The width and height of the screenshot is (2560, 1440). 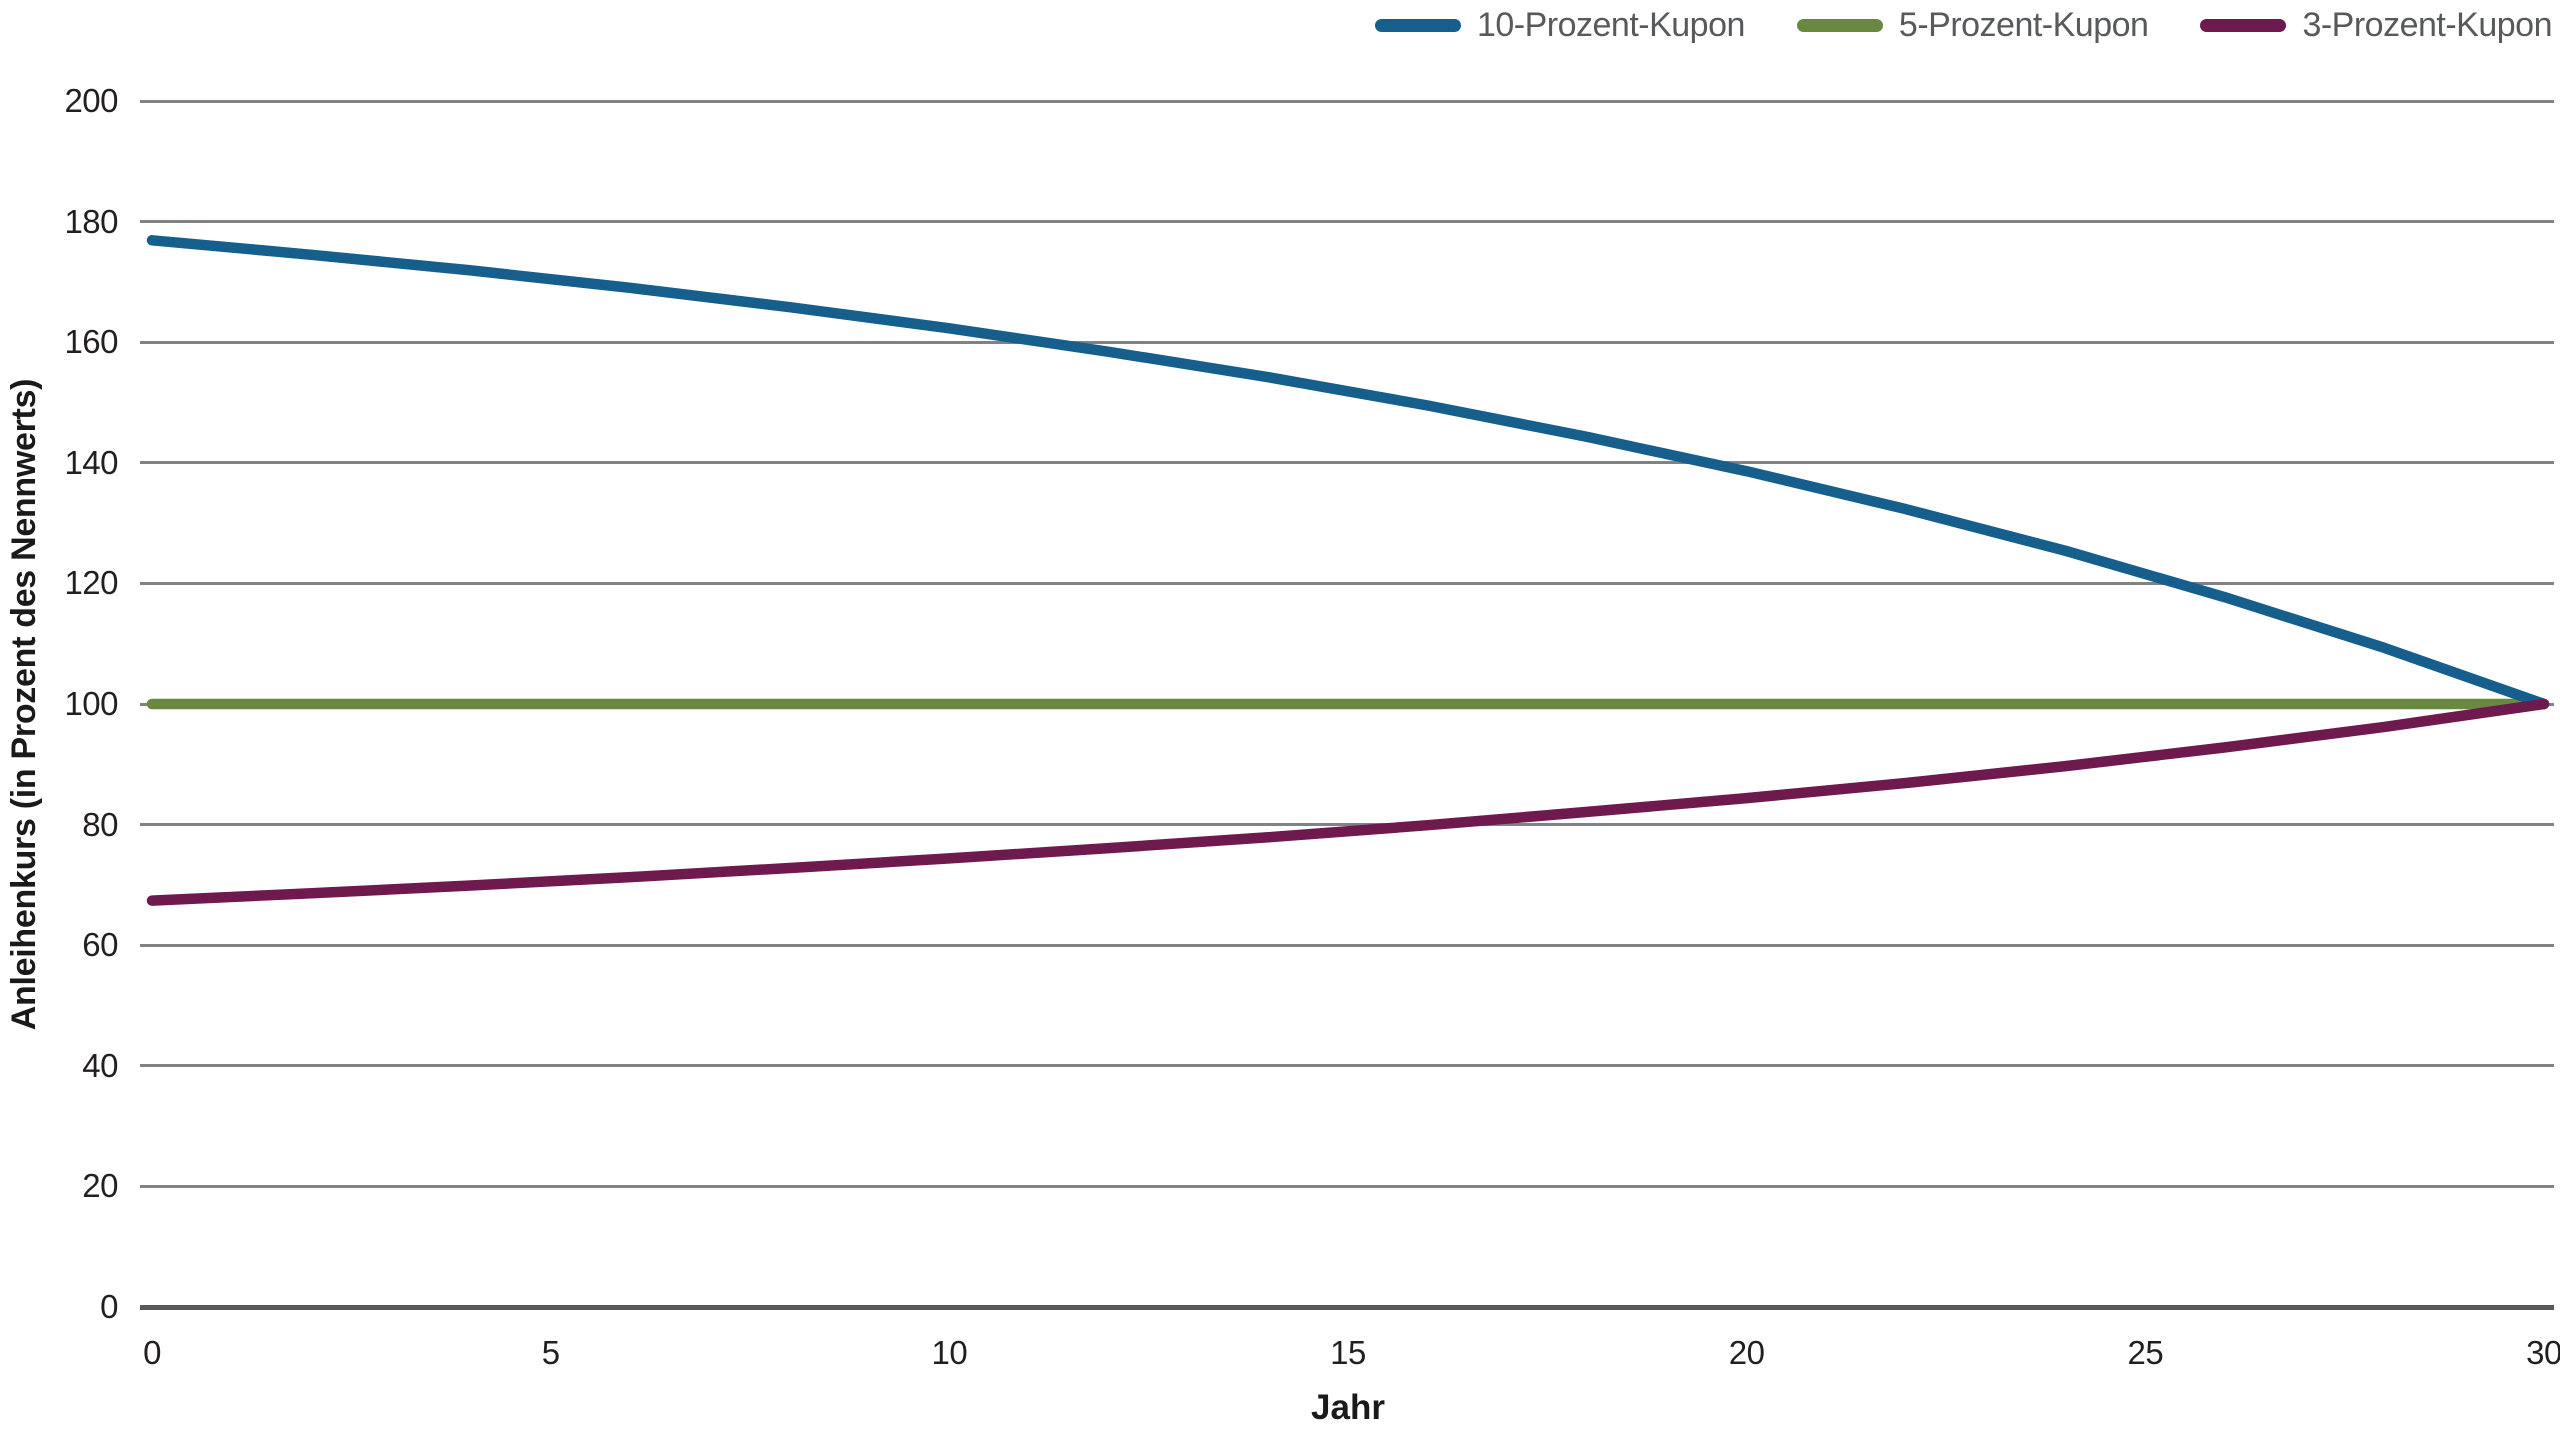 I want to click on x-tick-label-10: 10, so click(x=949, y=1352).